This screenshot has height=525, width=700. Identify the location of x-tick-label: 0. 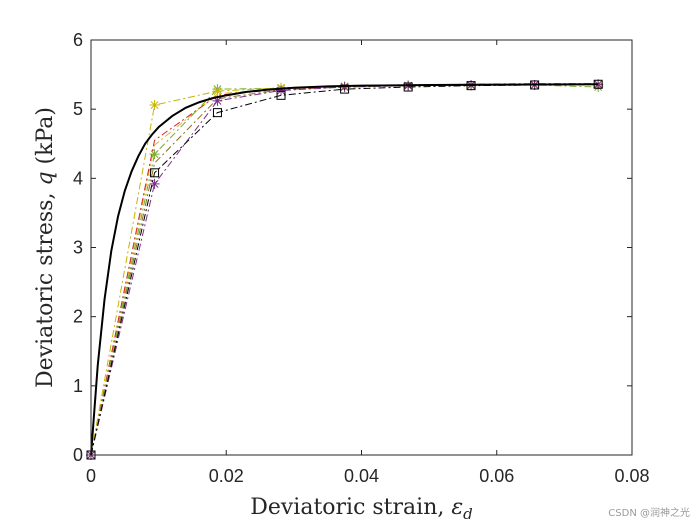
(91, 476).